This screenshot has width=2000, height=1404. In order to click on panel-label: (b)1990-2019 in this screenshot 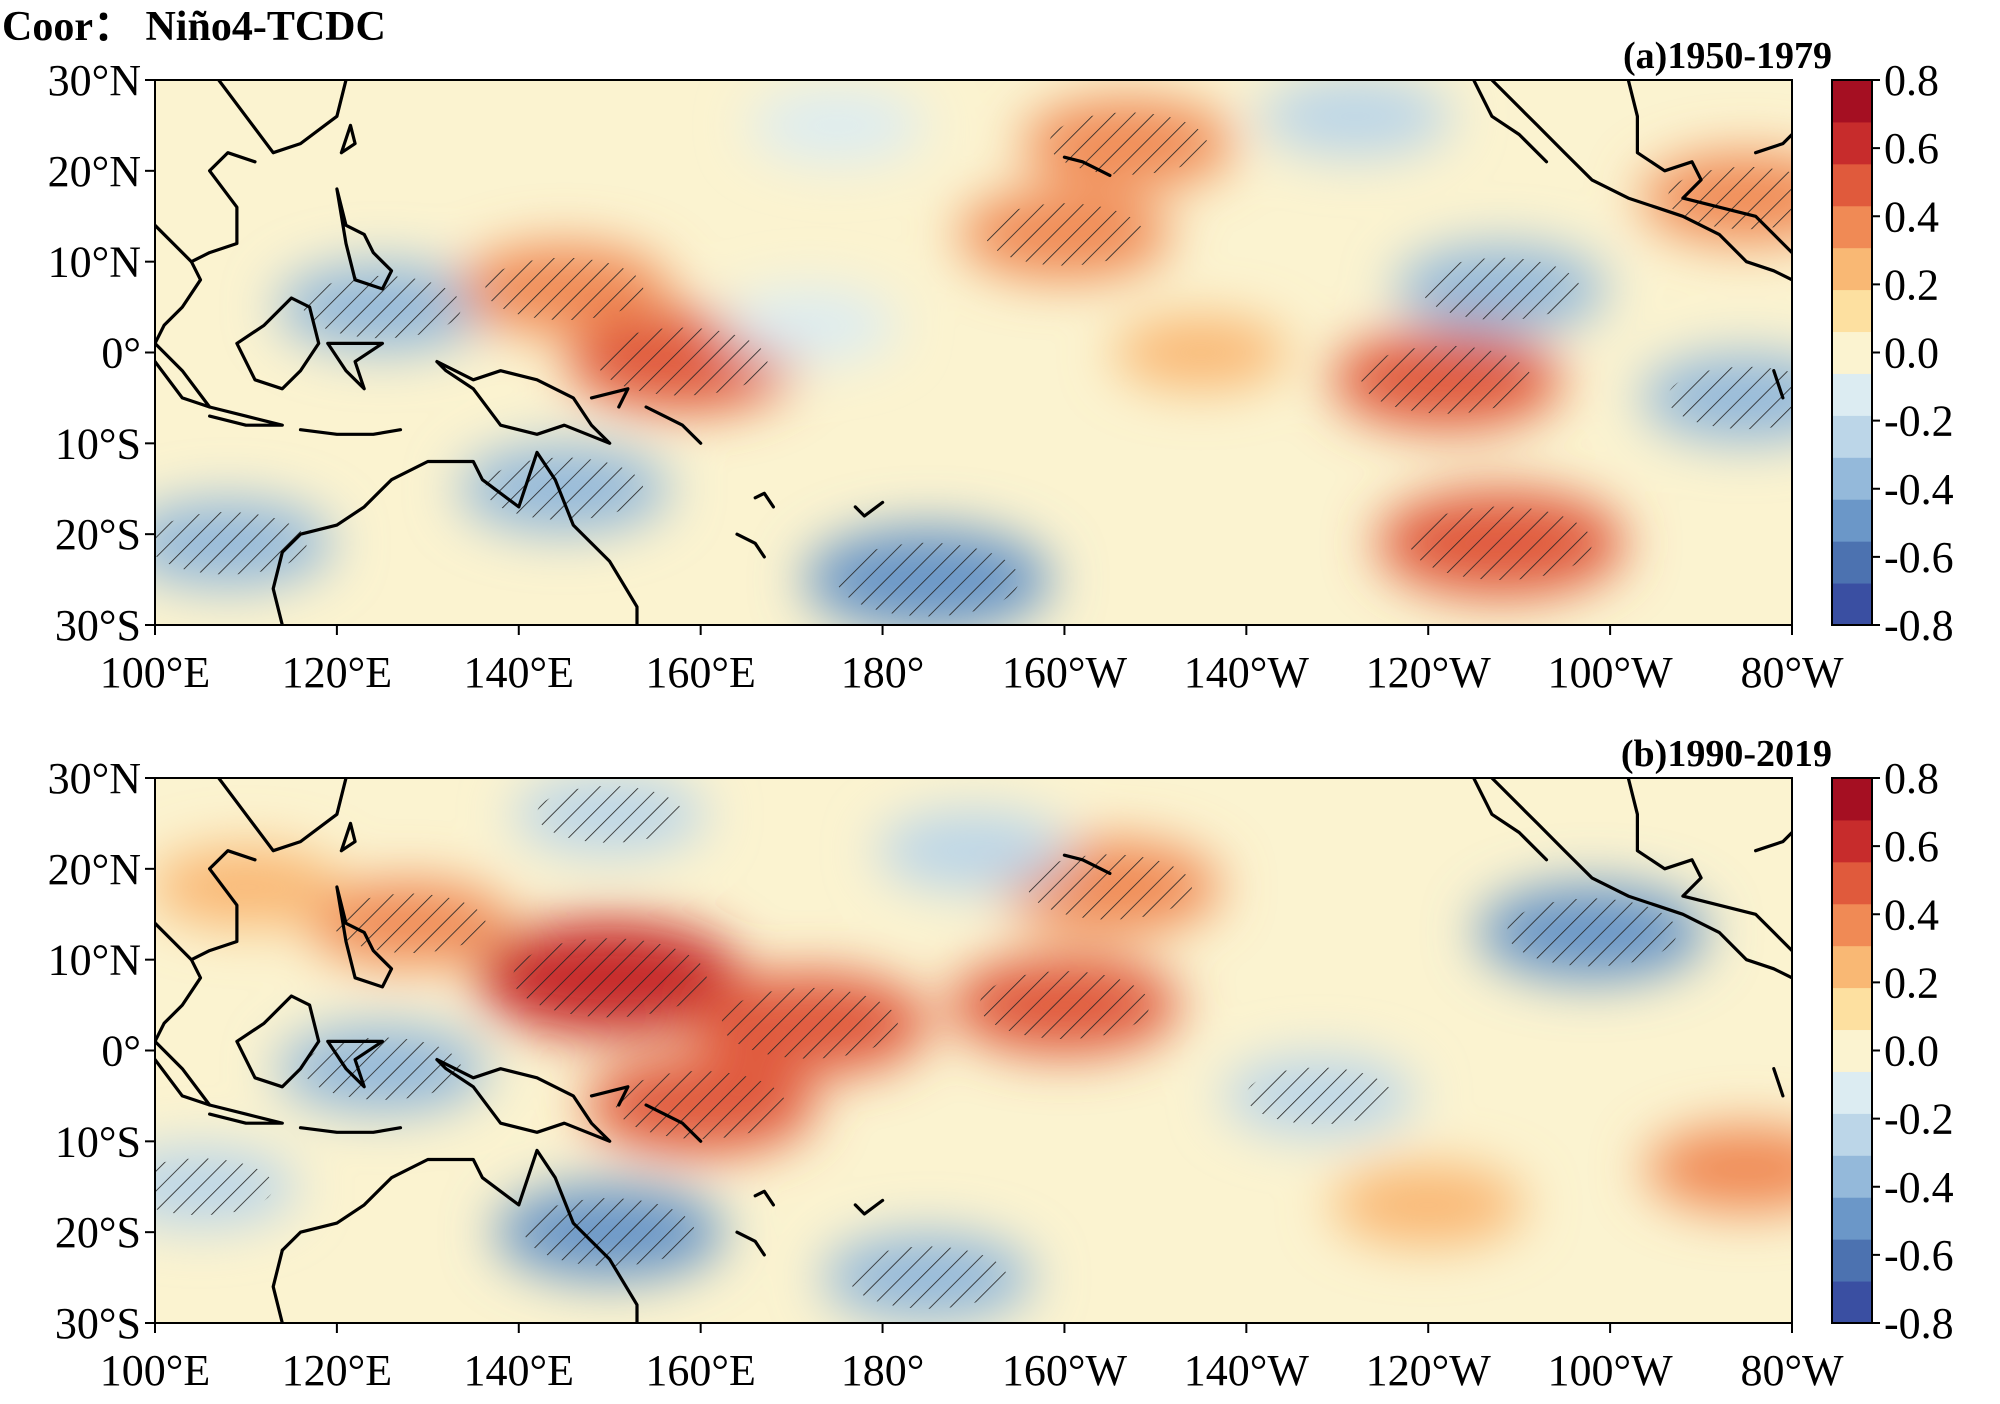, I will do `click(1726, 754)`.